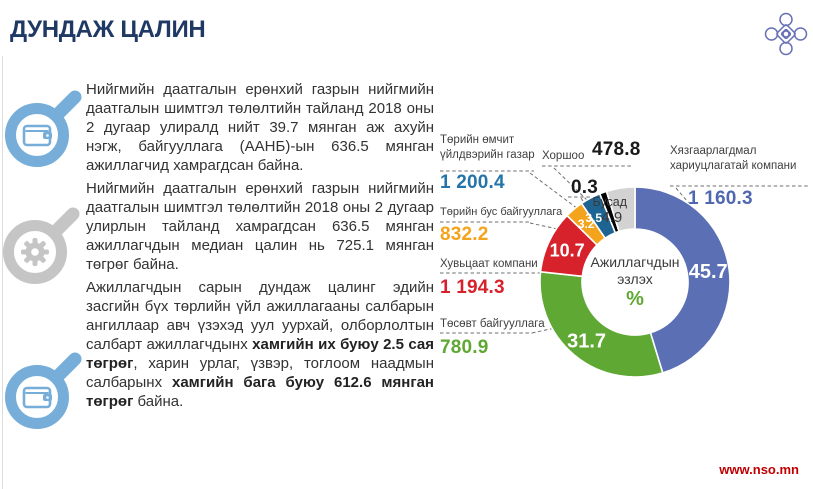 The image size is (813, 489). What do you see at coordinates (108, 29) in the screenshot?
I see `page-title: ДУНДАЖ ЦАЛИН` at bounding box center [108, 29].